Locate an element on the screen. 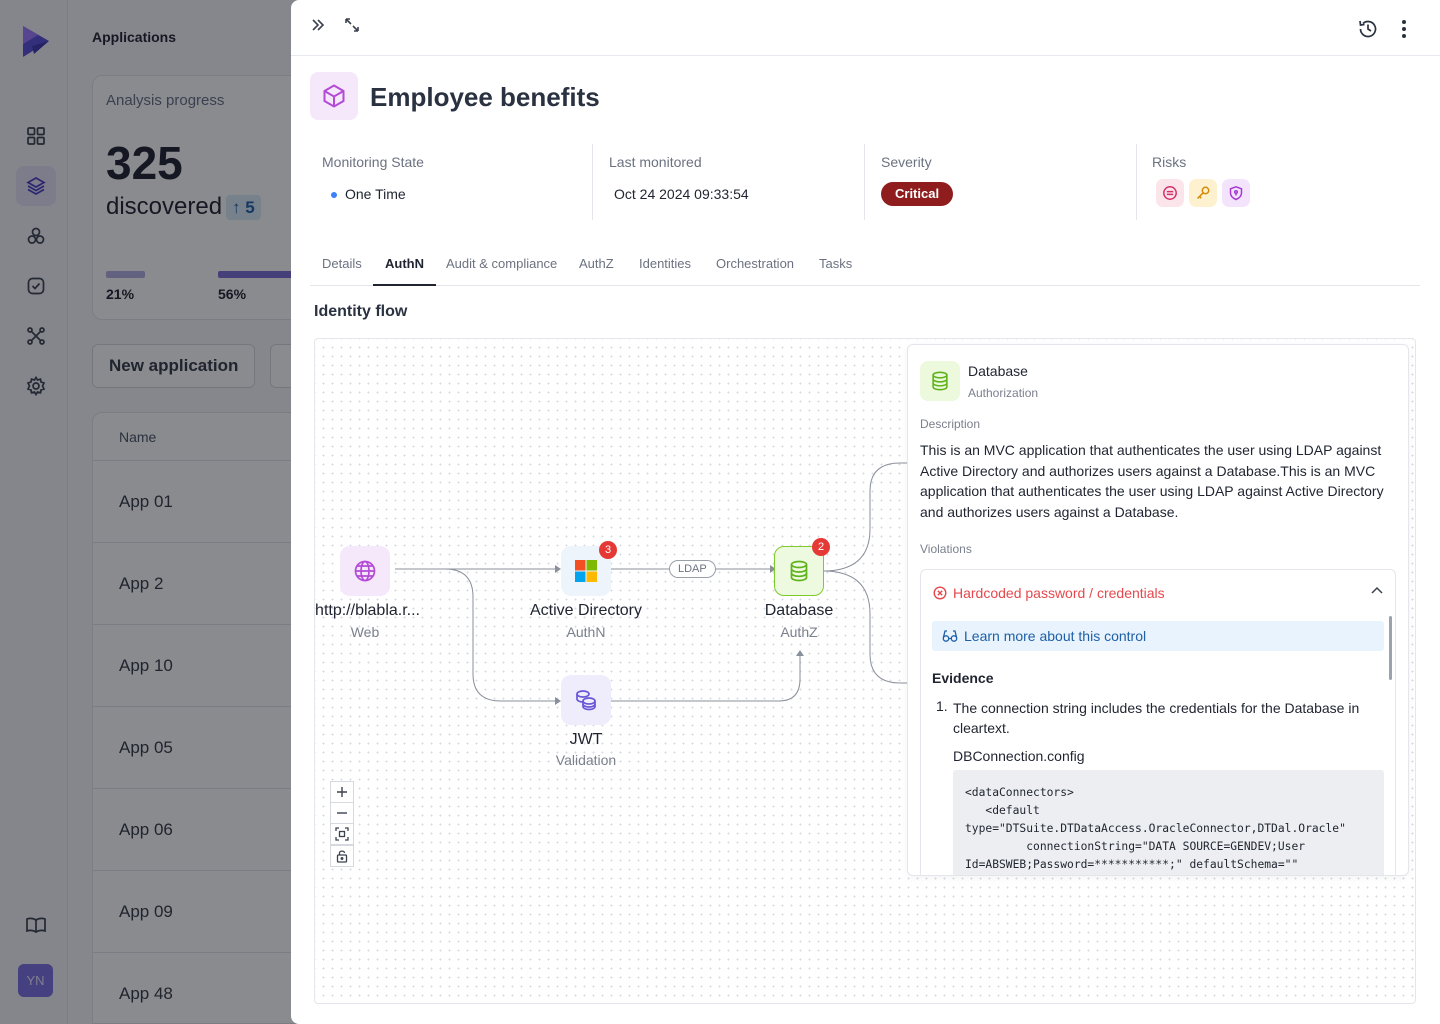  components-icon is located at coordinates (36, 236).